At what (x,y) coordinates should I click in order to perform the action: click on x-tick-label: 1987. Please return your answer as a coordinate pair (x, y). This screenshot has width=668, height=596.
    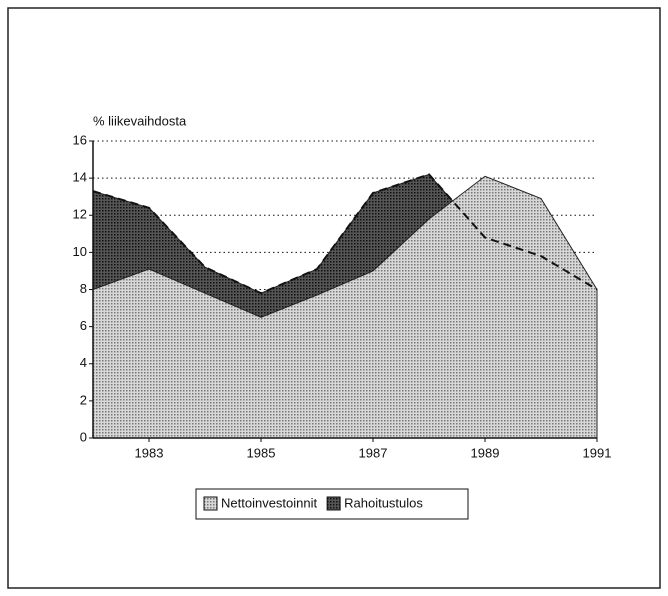
    Looking at the image, I should click on (373, 452).